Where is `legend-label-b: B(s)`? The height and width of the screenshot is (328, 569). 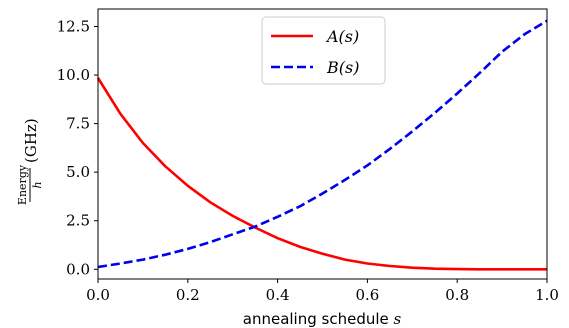
legend-label-b: B(s) is located at coordinates (342, 67).